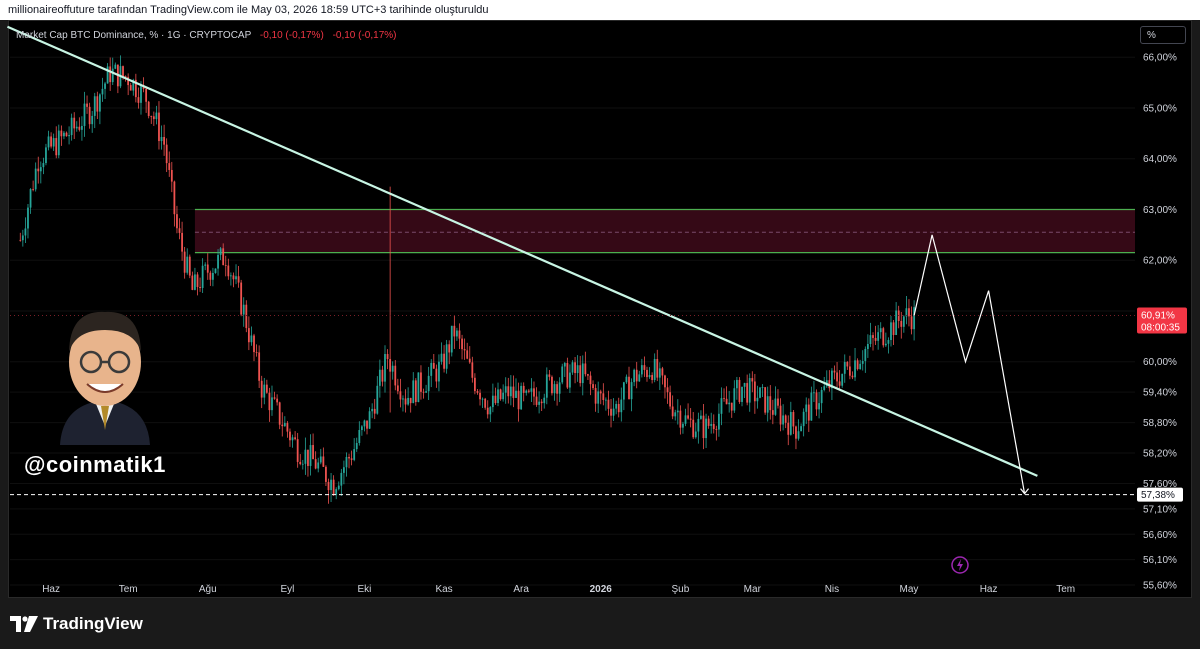 This screenshot has width=1200, height=649. What do you see at coordinates (1158, 495) in the screenshot?
I see `support-price-label: 57,38%` at bounding box center [1158, 495].